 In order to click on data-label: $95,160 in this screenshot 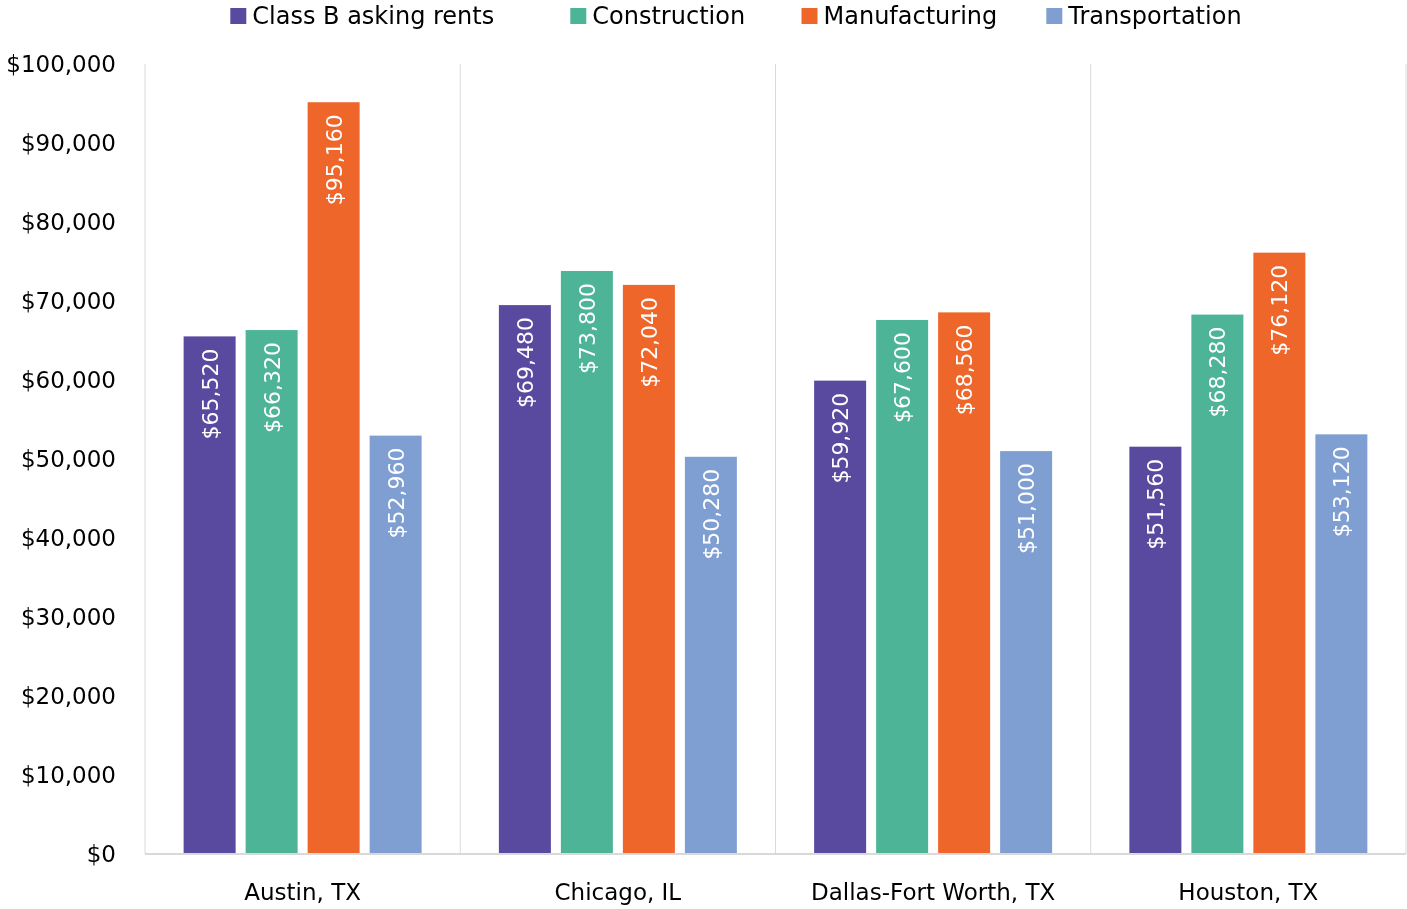, I will do `click(334, 160)`.